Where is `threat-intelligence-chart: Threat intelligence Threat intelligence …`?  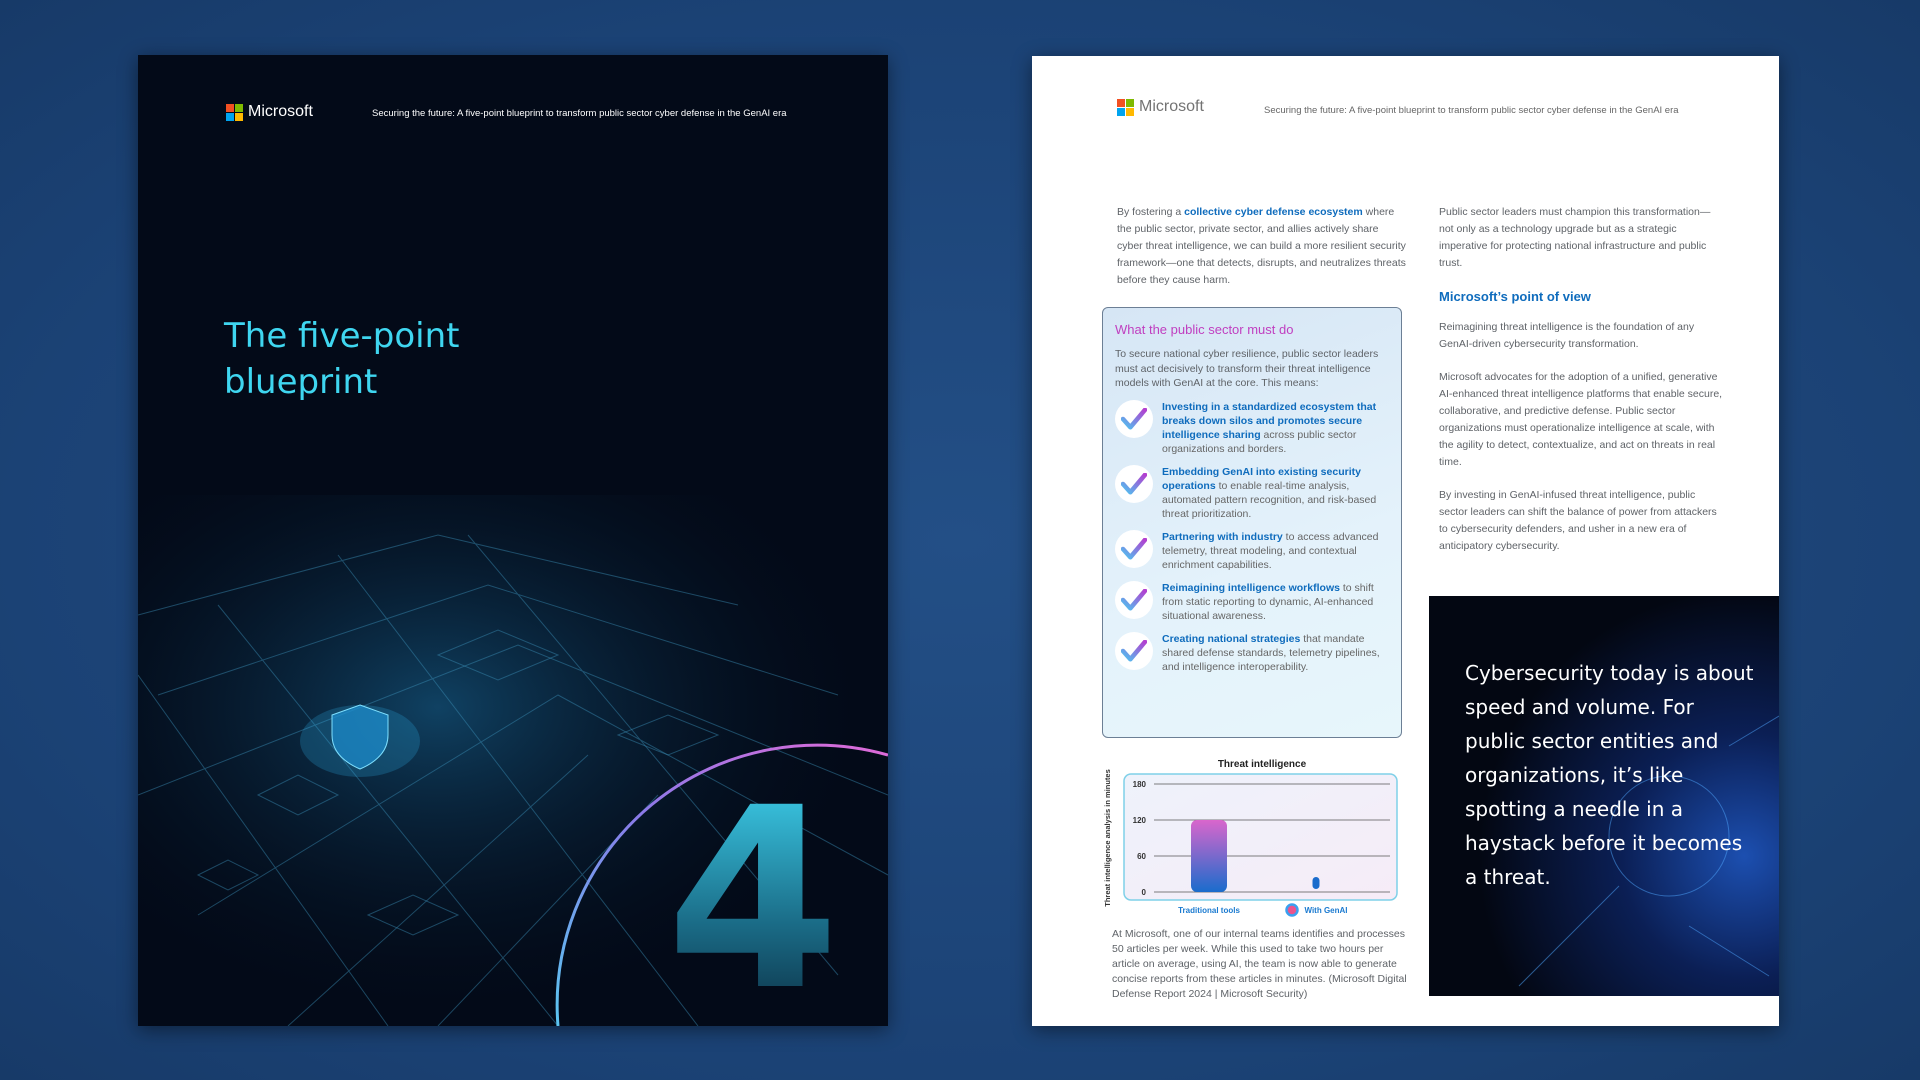 threat-intelligence-chart: Threat intelligence Threat intelligence … is located at coordinates (1250, 838).